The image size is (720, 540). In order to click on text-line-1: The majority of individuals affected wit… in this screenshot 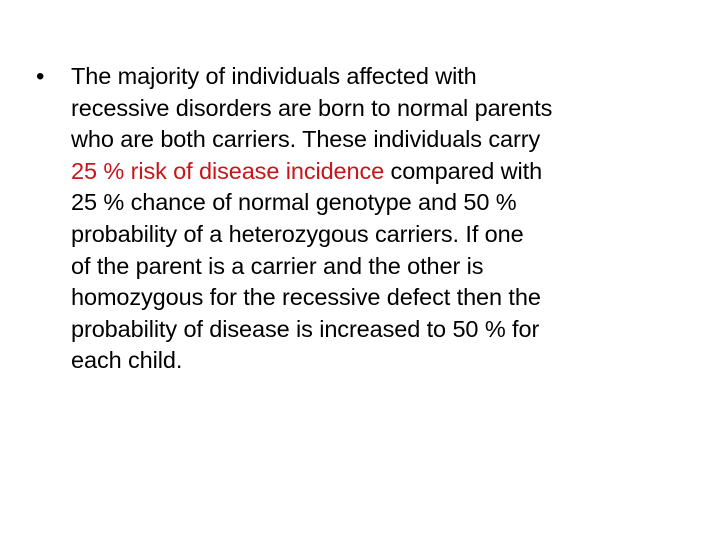, I will do `click(274, 76)`.